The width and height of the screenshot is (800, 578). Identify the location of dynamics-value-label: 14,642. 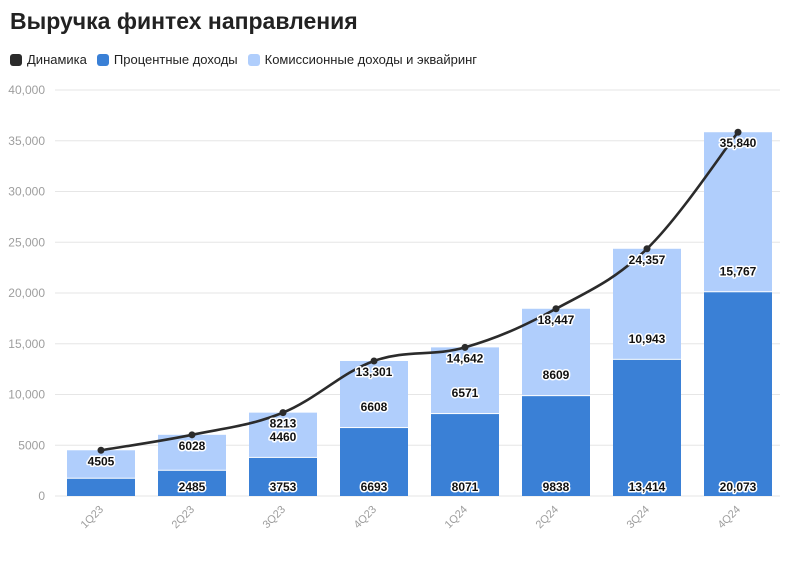
(465, 358).